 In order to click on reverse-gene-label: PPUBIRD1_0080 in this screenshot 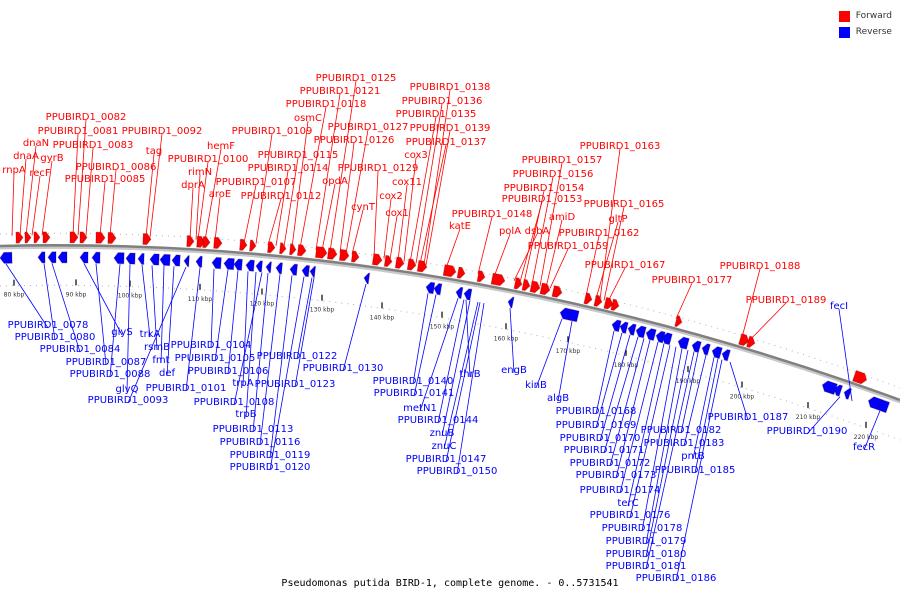, I will do `click(55, 337)`.